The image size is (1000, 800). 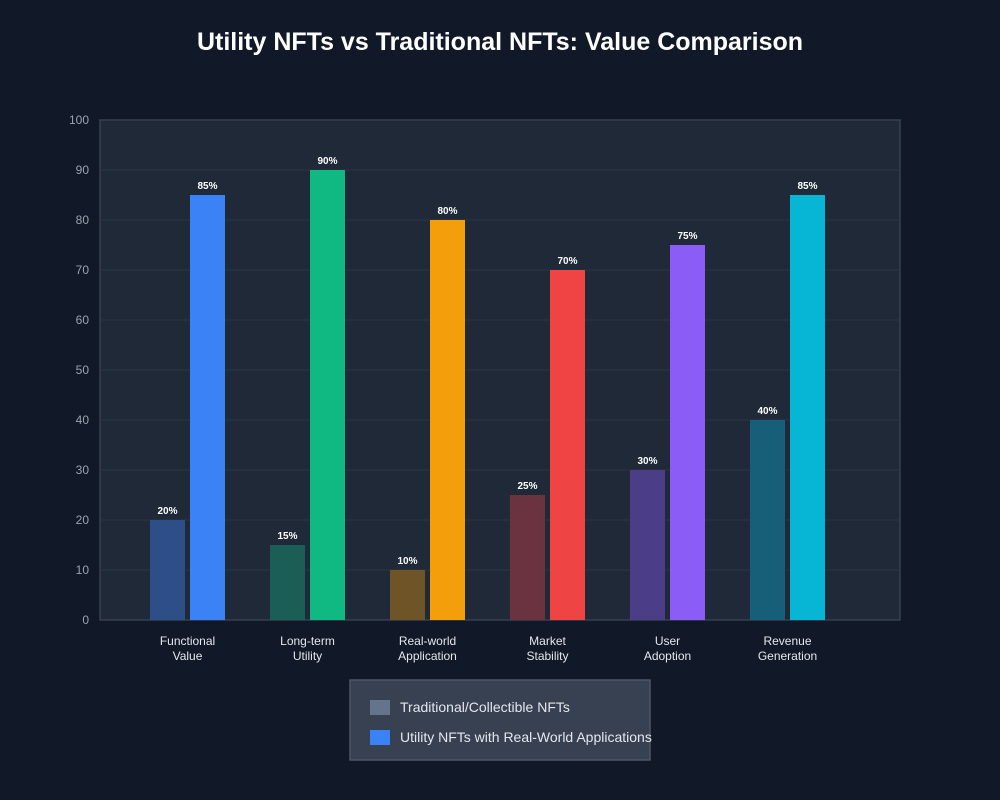 What do you see at coordinates (380, 707) in the screenshot?
I see `legend-swatch-traditional` at bounding box center [380, 707].